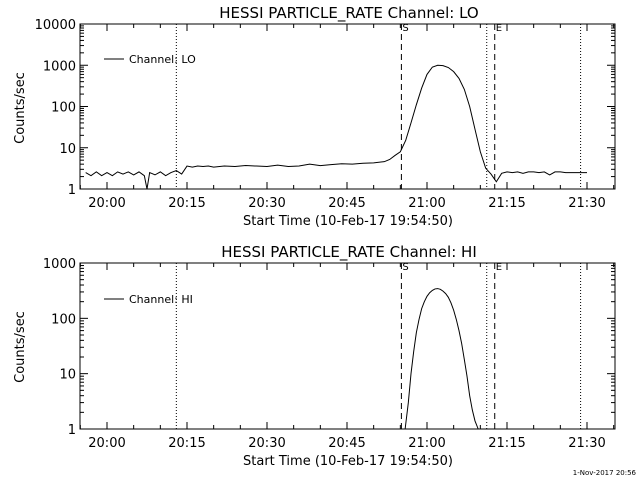 Image resolution: width=640 pixels, height=480 pixels. Describe the element at coordinates (161, 299) in the screenshot. I see `legend-entry: Channel: HI` at that location.